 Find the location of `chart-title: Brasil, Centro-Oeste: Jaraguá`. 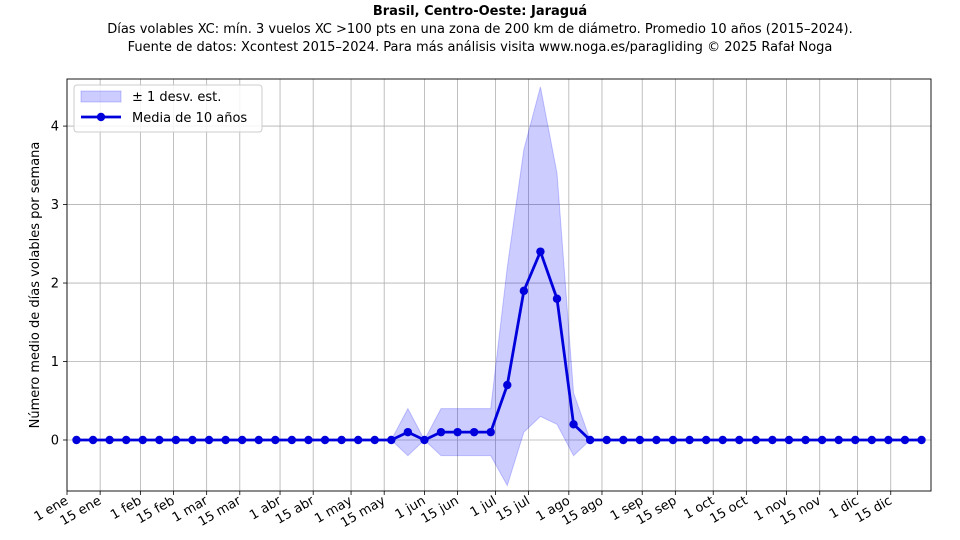

chart-title: Brasil, Centro-Oeste: Jaraguá is located at coordinates (480, 11).